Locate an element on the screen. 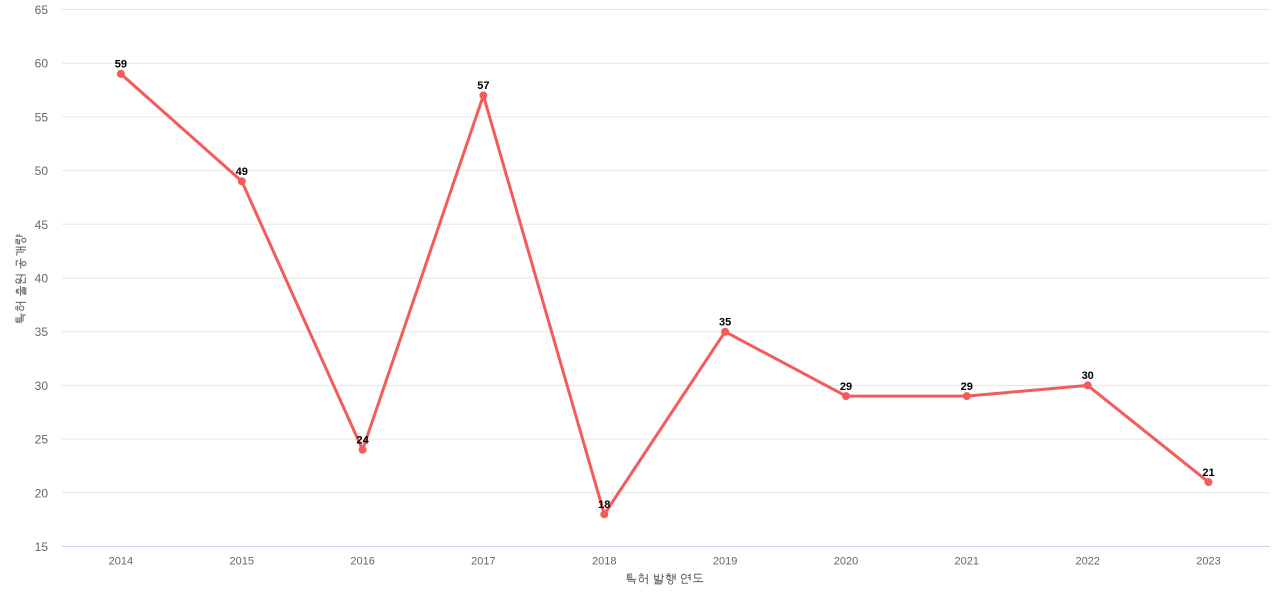 The width and height of the screenshot is (1280, 600). svg-text: 21 is located at coordinates (1208, 473).